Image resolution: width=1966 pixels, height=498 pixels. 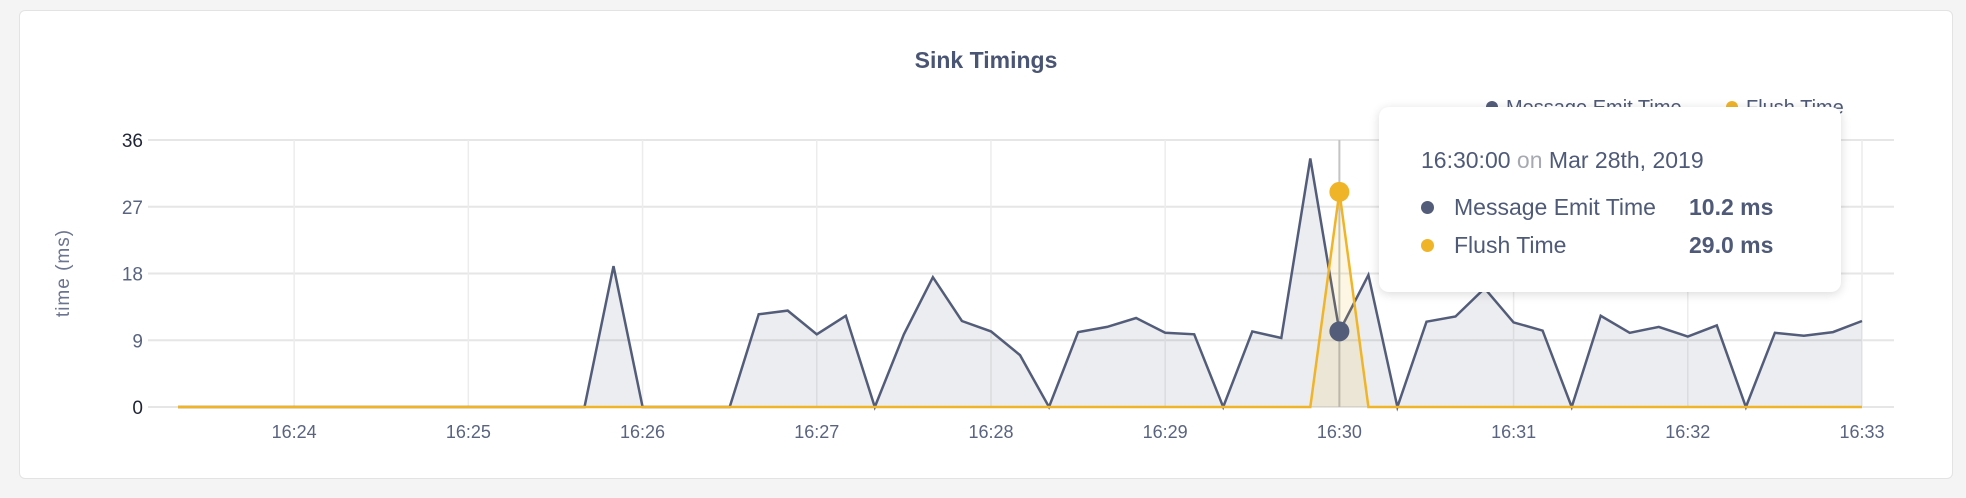 What do you see at coordinates (1687, 432) in the screenshot?
I see `x-tick-label: 16:32` at bounding box center [1687, 432].